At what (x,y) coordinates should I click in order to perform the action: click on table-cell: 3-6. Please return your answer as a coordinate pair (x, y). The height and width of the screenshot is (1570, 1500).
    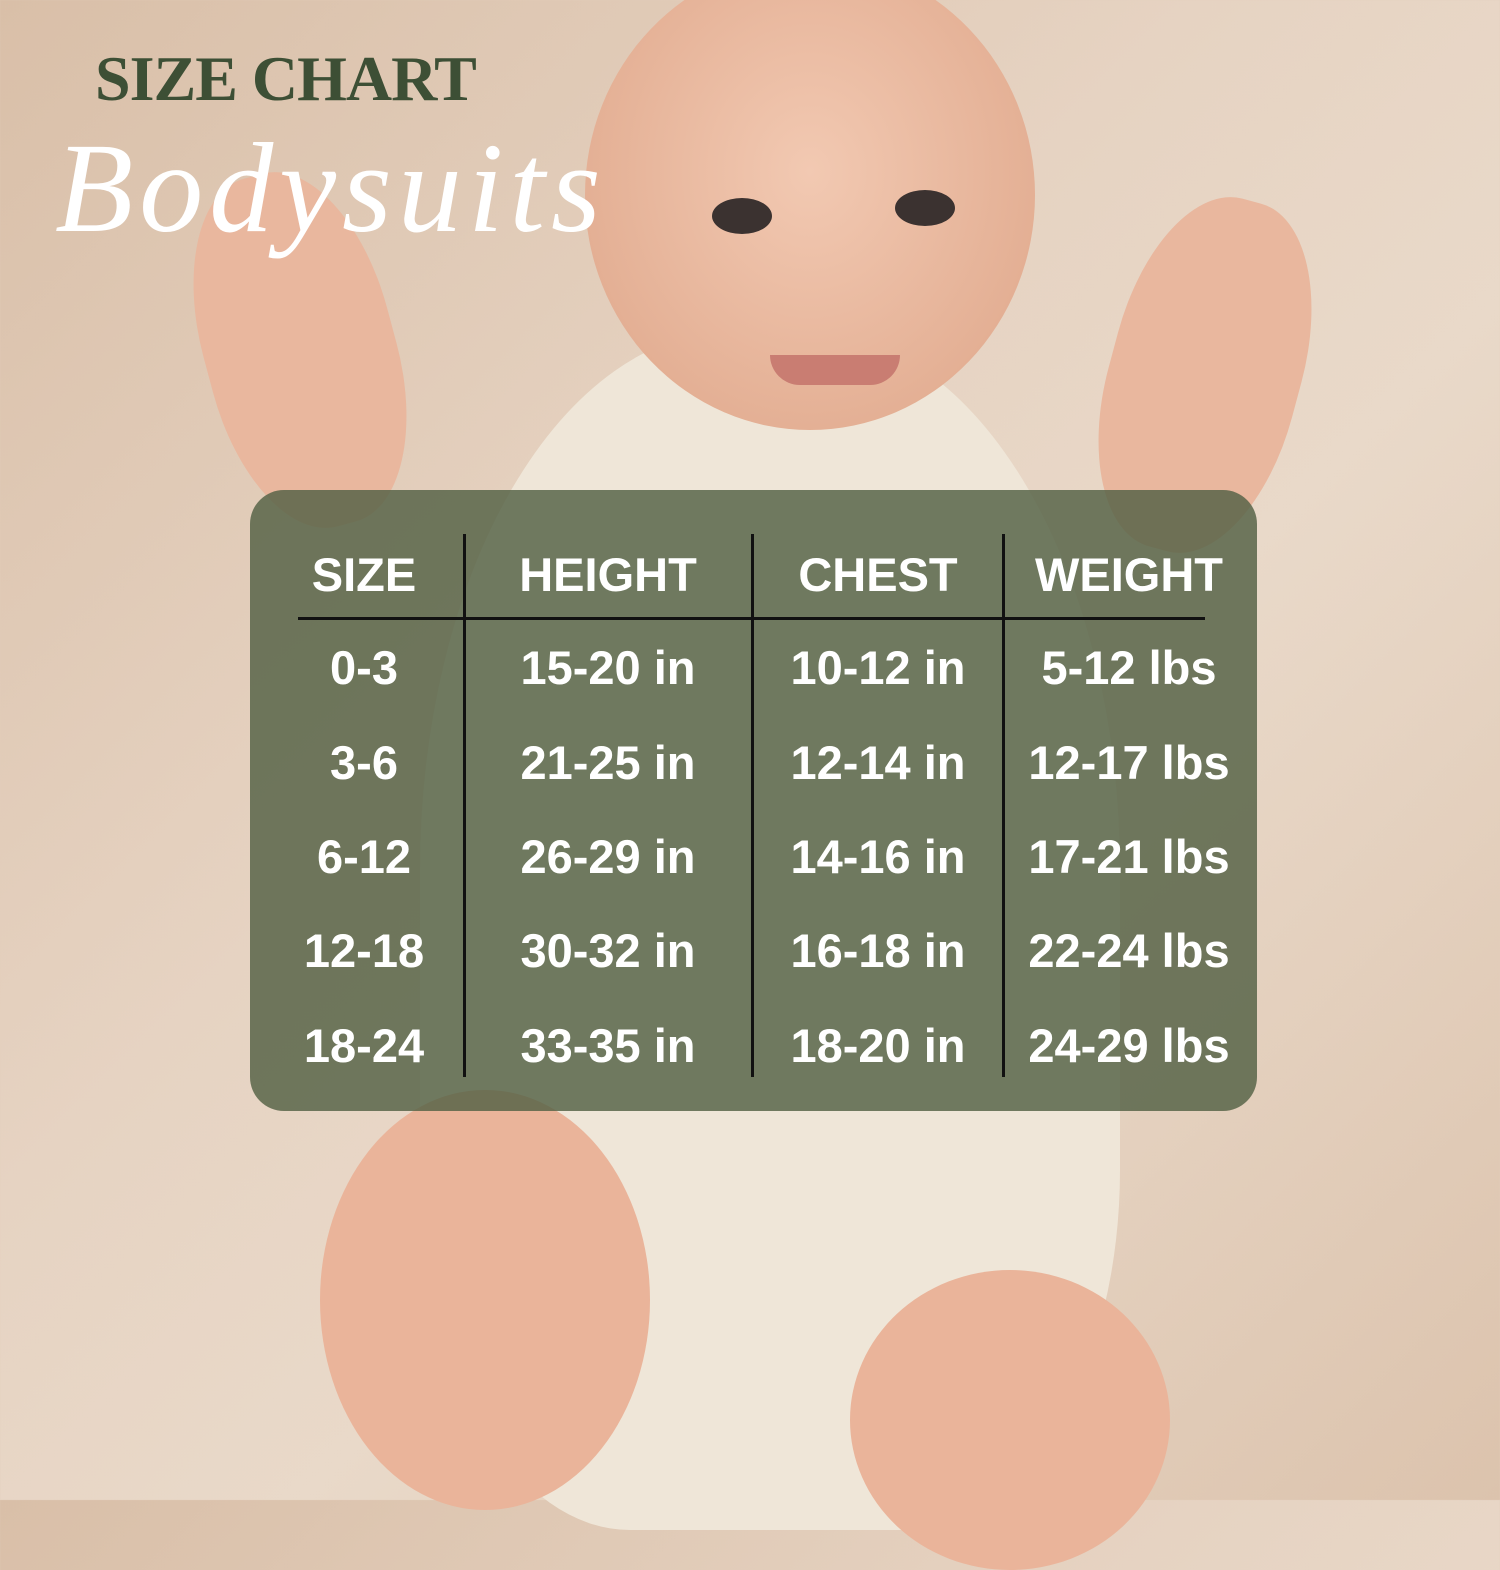
    Looking at the image, I should click on (364, 762).